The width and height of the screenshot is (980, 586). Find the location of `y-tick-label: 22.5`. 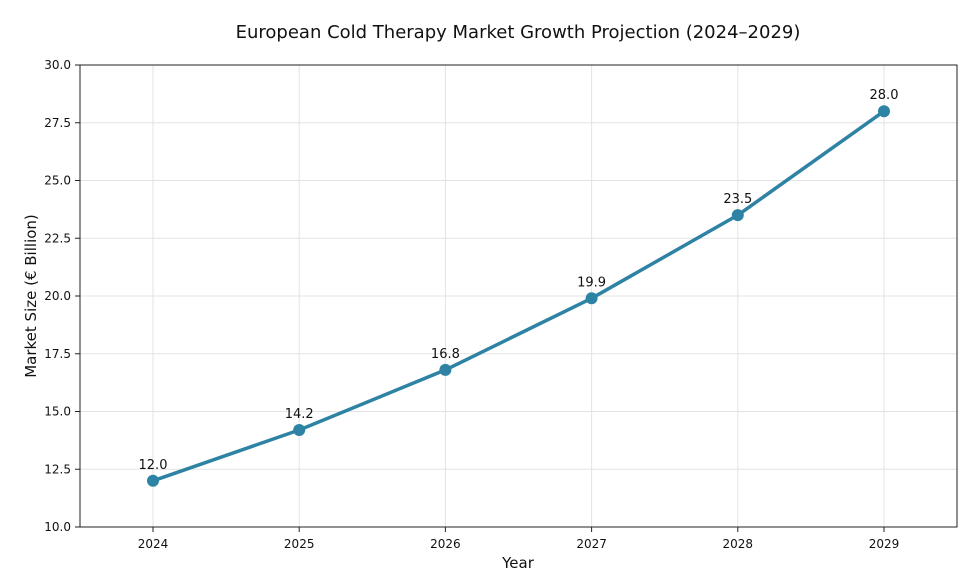

y-tick-label: 22.5 is located at coordinates (57, 238).